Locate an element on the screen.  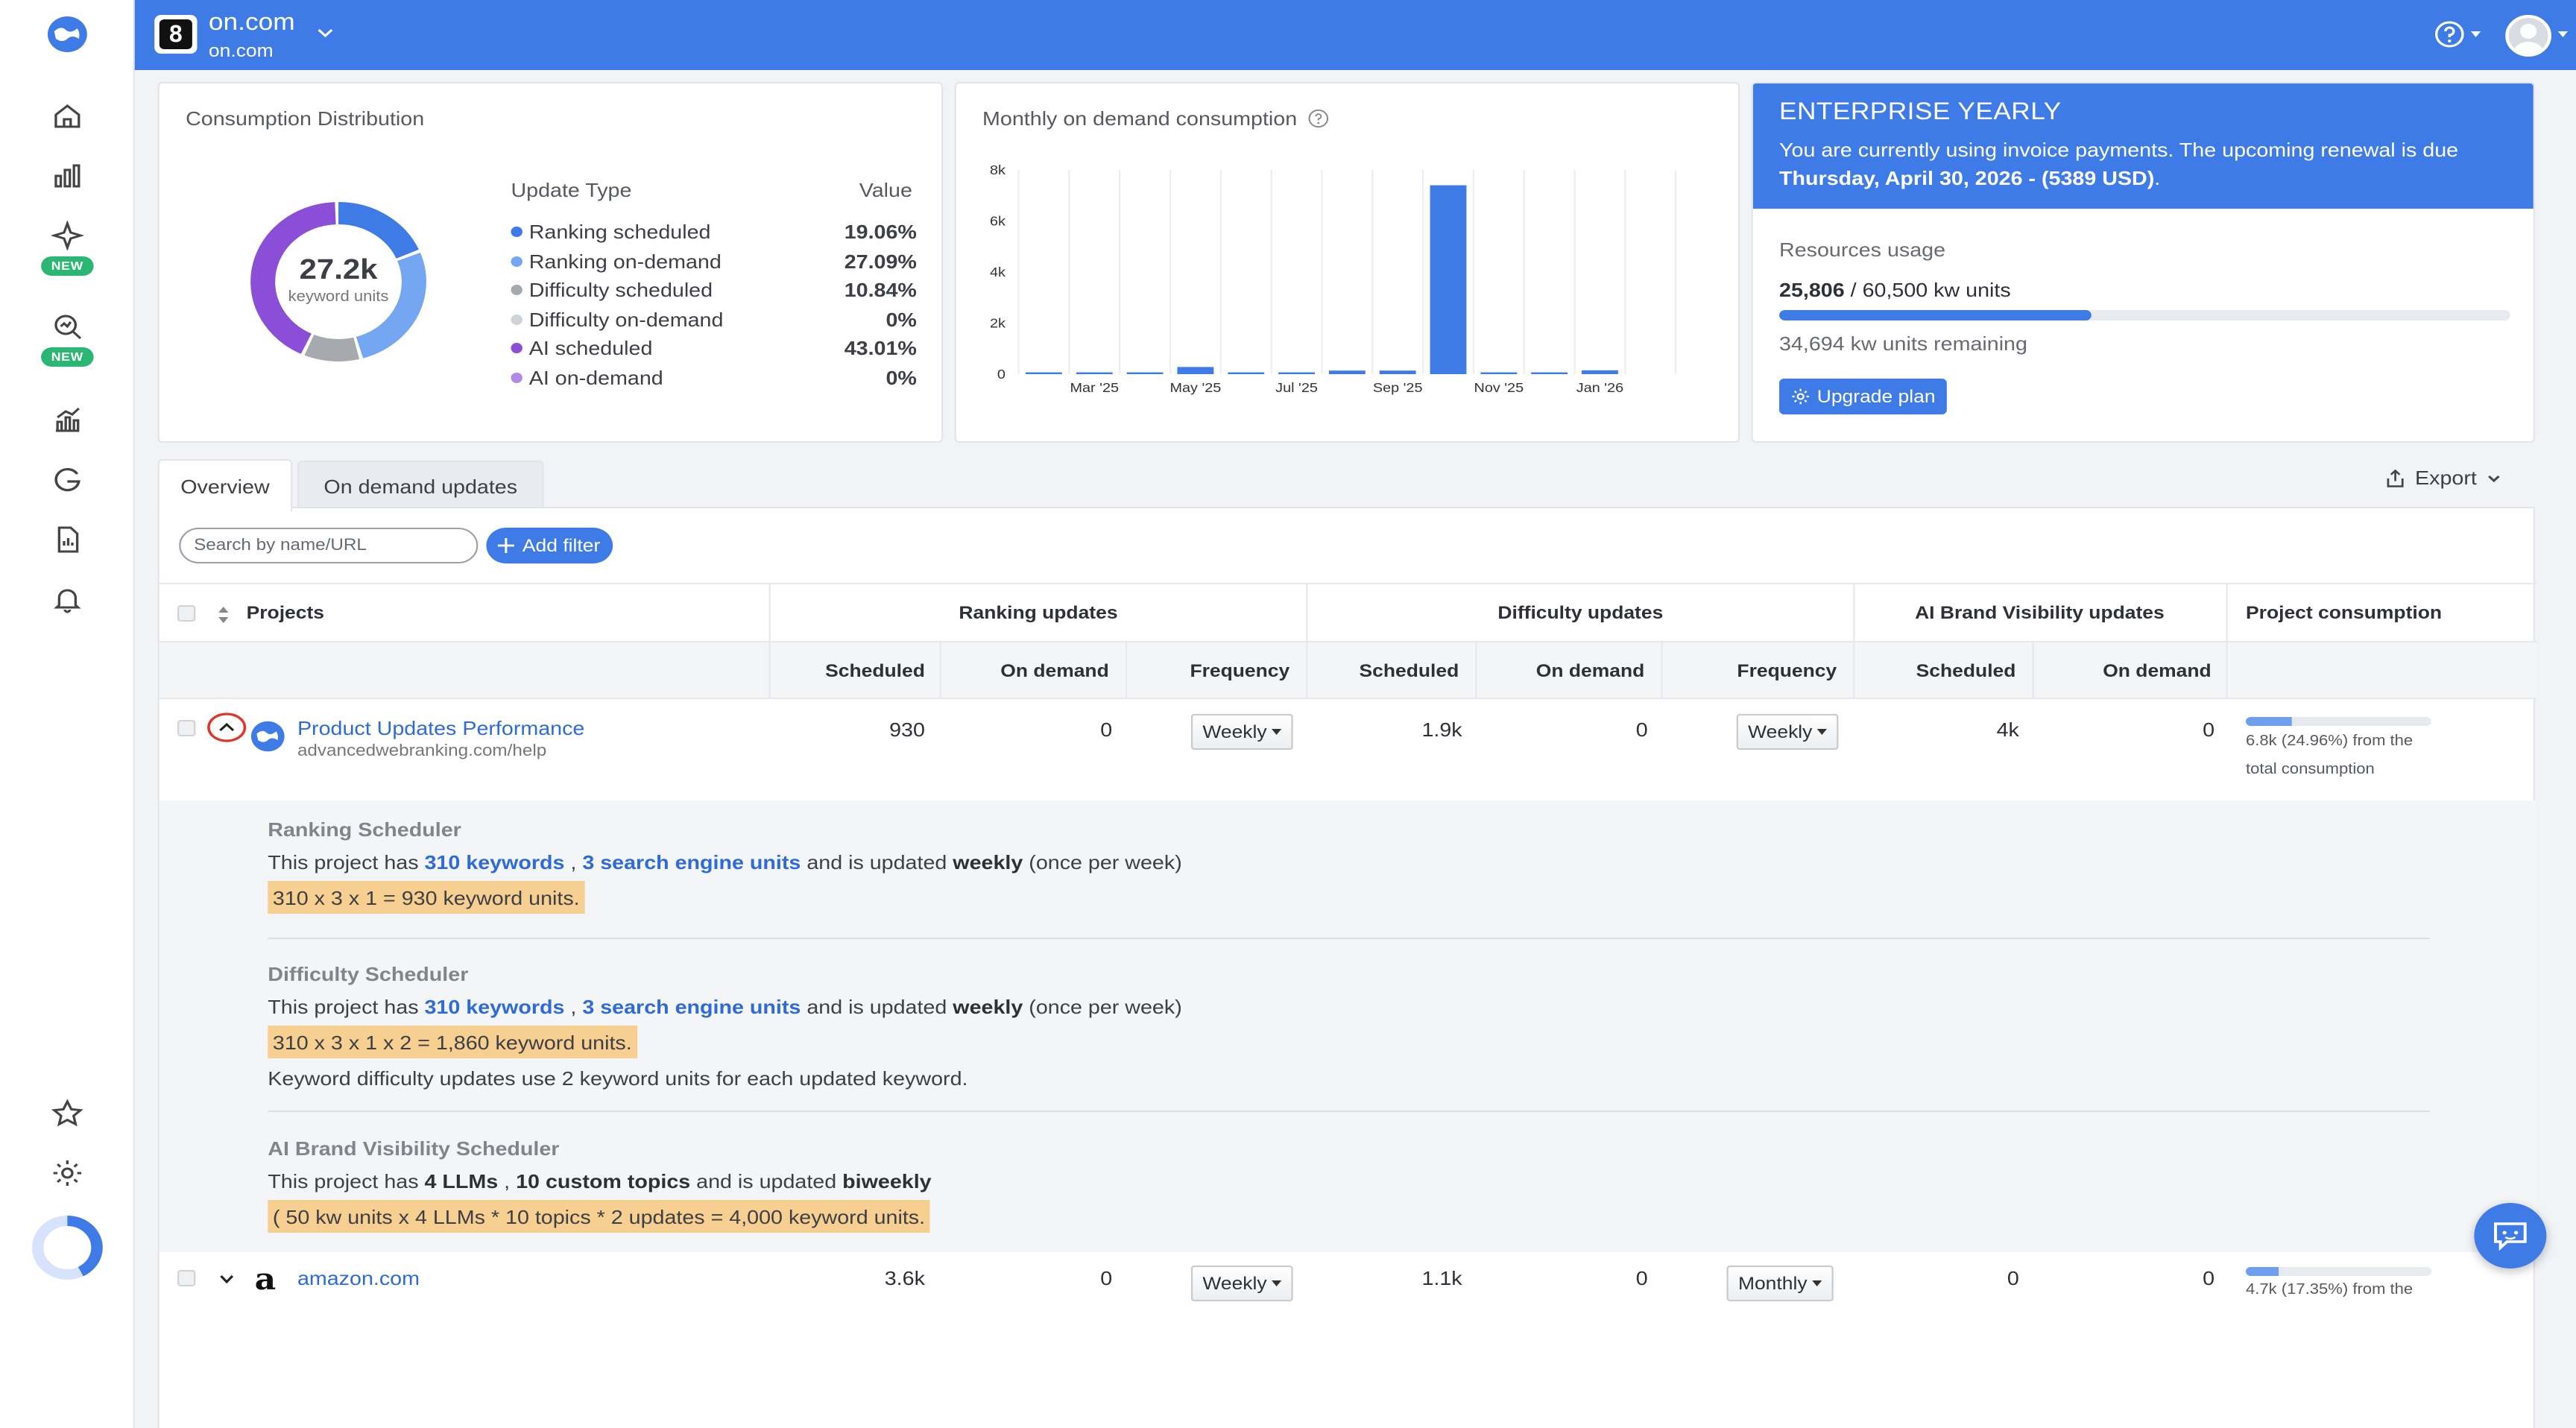
bar-chart-icon is located at coordinates (67, 176).